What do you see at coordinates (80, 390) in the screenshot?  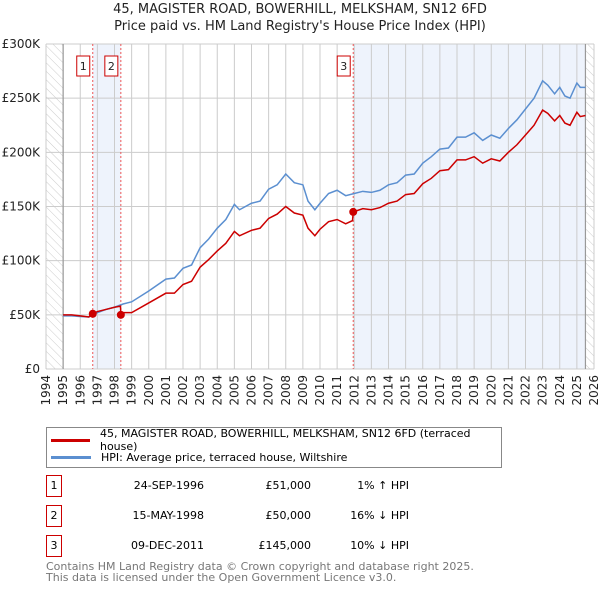 I see `x-tick-label: 1996` at bounding box center [80, 390].